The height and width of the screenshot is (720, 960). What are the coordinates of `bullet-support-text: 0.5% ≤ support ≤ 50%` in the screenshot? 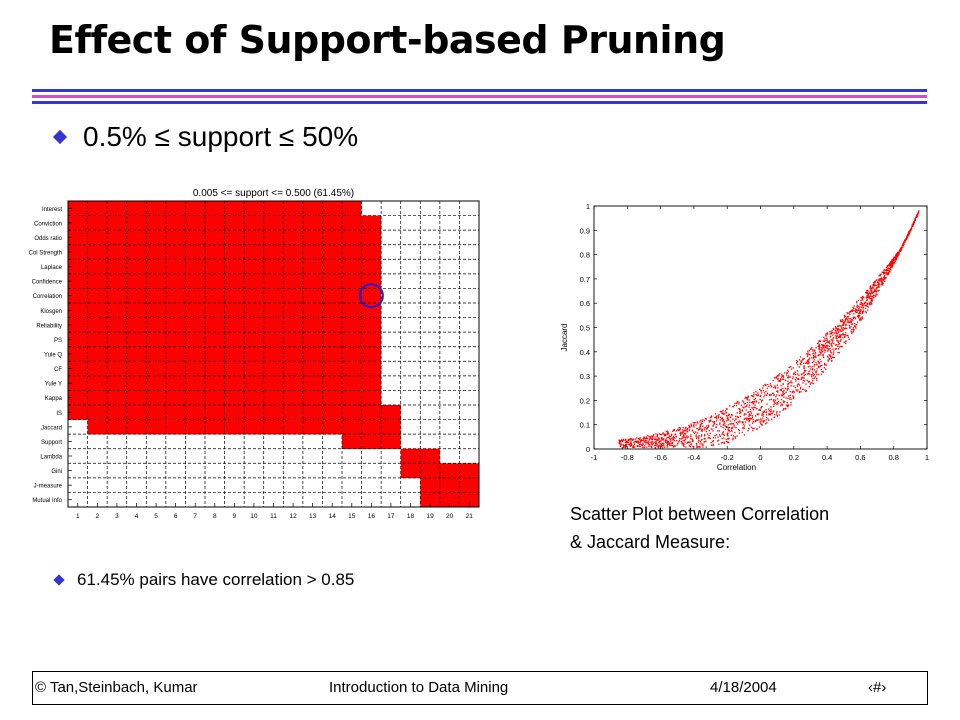 It's located at (221, 136).